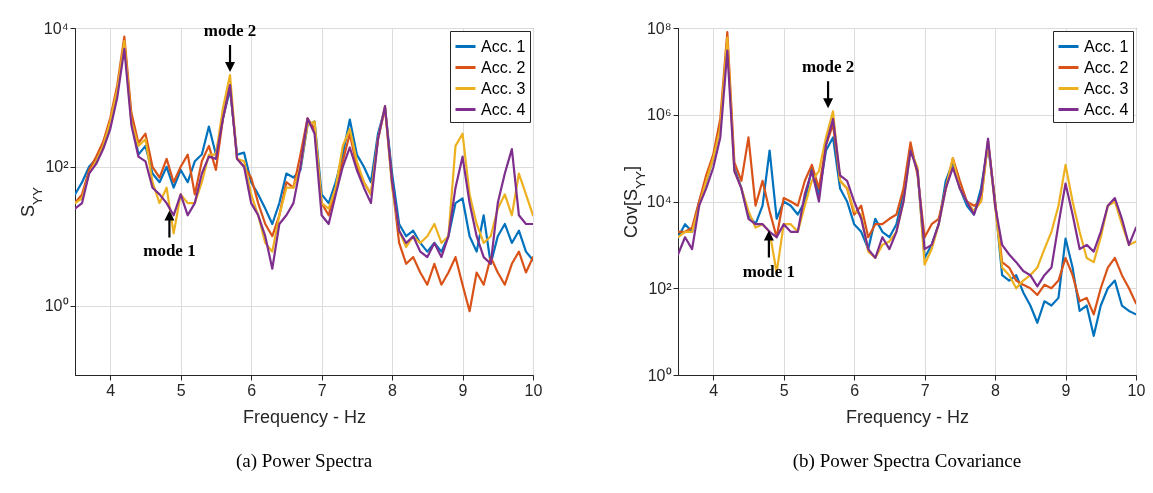 The width and height of the screenshot is (1153, 493). I want to click on y-tick-label: 10⁶, so click(659, 115).